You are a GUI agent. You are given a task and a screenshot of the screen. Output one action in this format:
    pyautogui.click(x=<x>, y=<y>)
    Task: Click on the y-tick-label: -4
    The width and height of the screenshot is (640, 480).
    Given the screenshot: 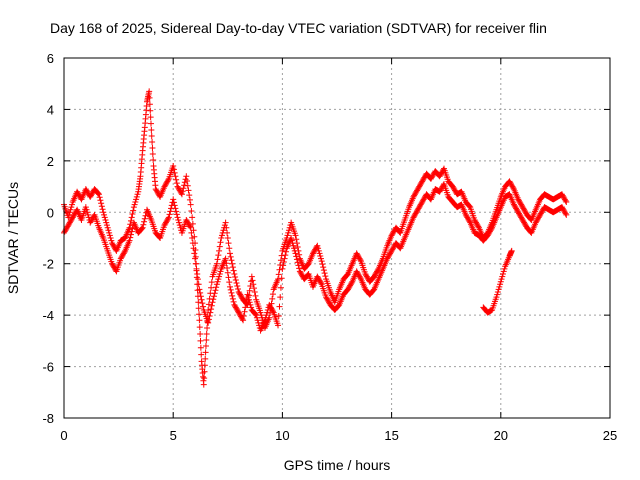 What is the action you would take?
    pyautogui.click(x=48, y=315)
    